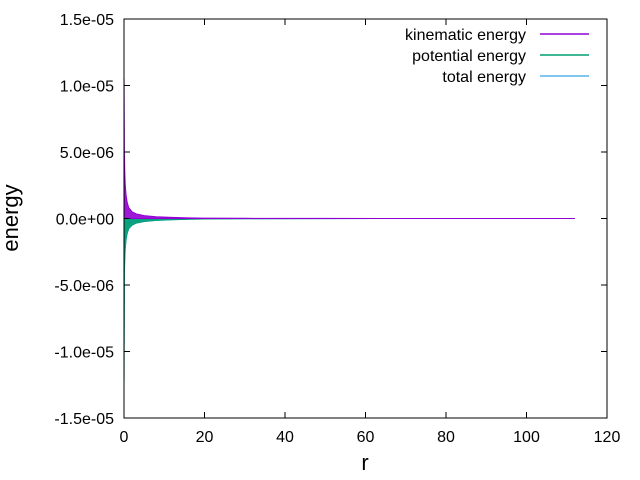 This screenshot has height=480, width=640. I want to click on y-tick-label: -1.0e-05, so click(84, 353).